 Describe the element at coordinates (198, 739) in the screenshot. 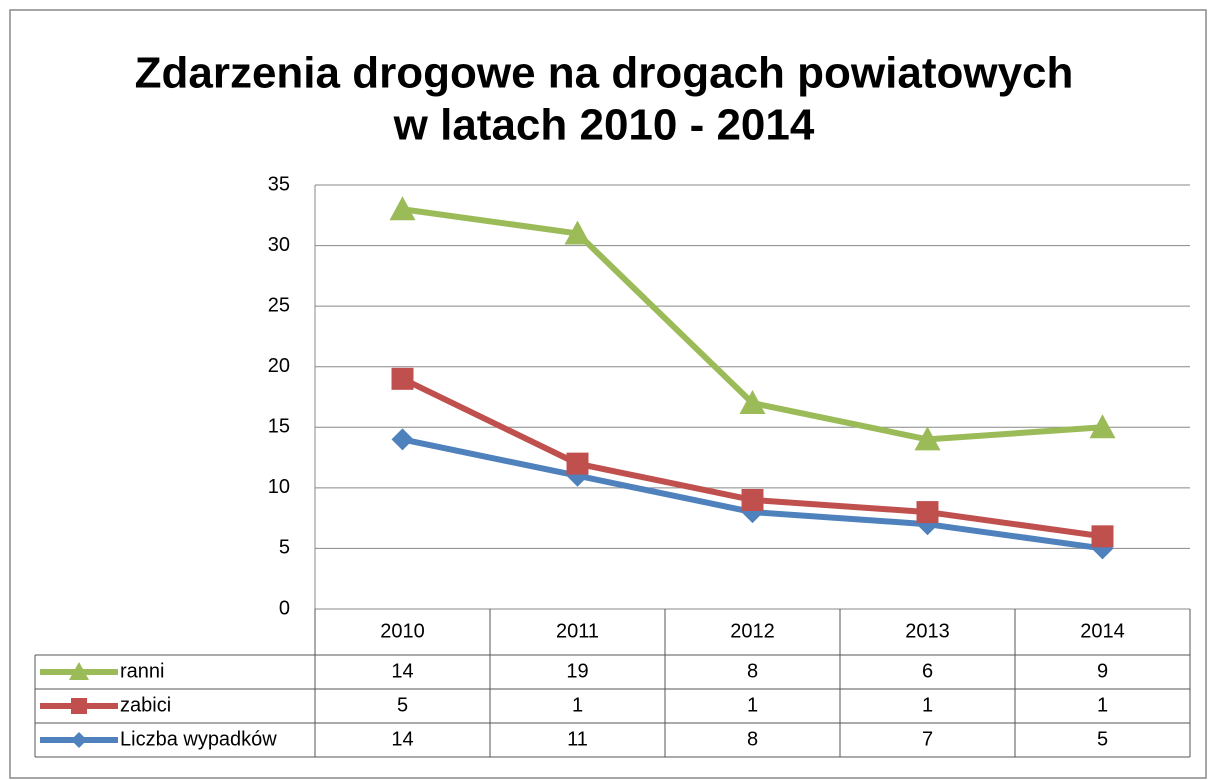

I see `legend-label: Liczba wypadków` at that location.